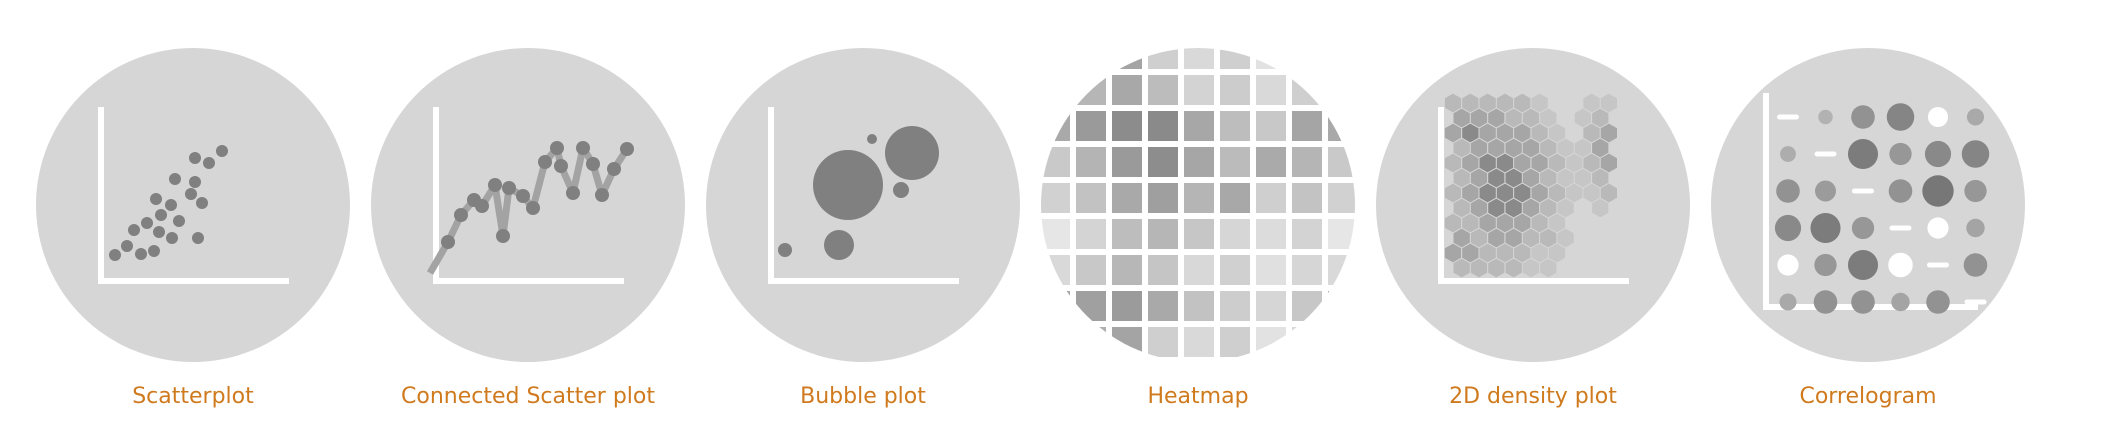 The width and height of the screenshot is (2110, 440). Describe the element at coordinates (863, 396) in the screenshot. I see `gallery-label: Bubble plot` at that location.